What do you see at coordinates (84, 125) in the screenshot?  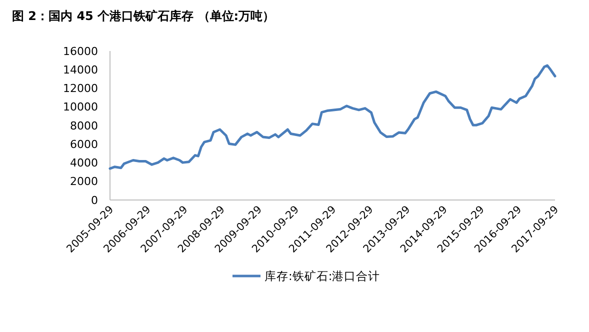 I see `y-tick-label: 8000` at bounding box center [84, 125].